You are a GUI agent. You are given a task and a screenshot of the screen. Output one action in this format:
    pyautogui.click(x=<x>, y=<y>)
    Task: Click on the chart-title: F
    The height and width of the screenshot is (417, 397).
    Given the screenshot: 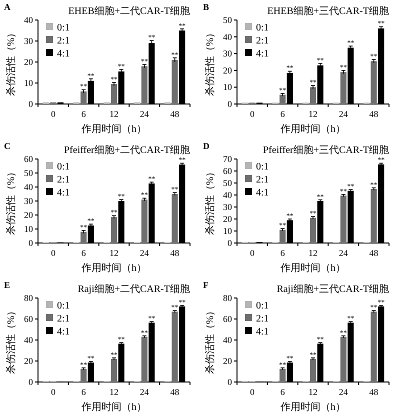 What is the action you would take?
    pyautogui.click(x=206, y=285)
    